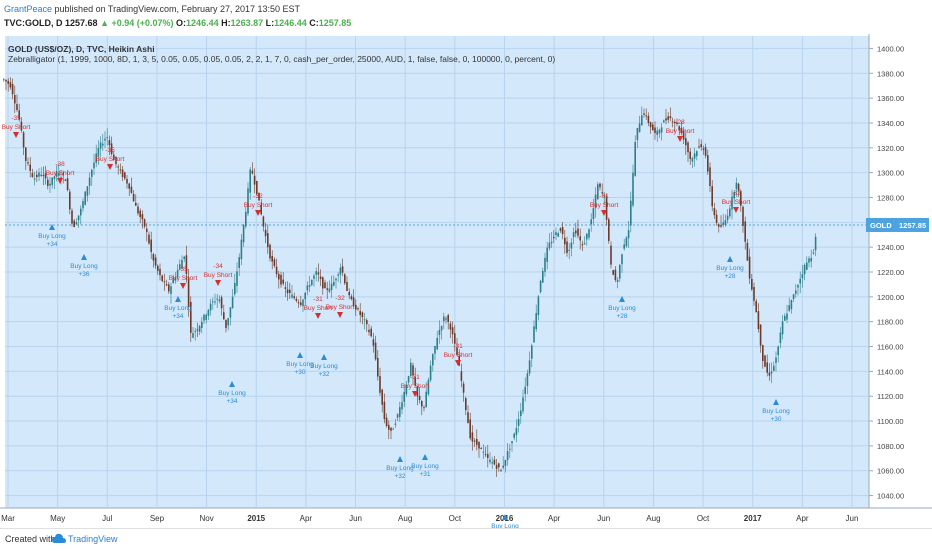 This screenshot has height=551, width=932. What do you see at coordinates (881, 225) in the screenshot?
I see `last-price-symbol: GOLD` at bounding box center [881, 225].